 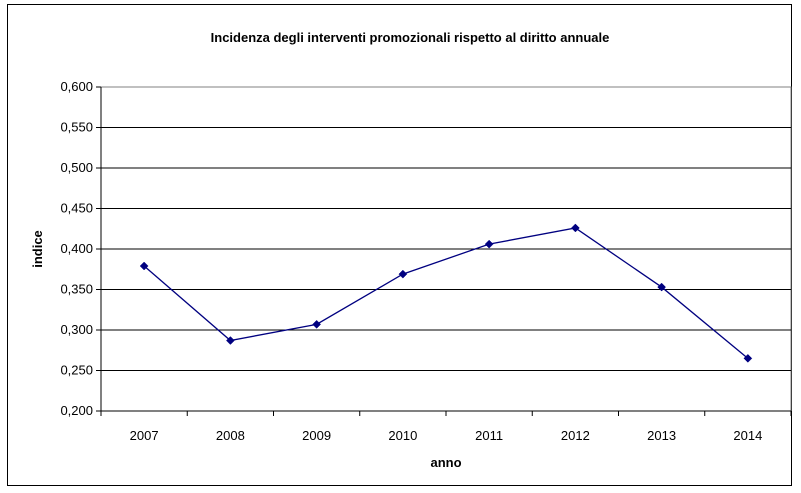 I want to click on x-tick-label: 2009, so click(x=316, y=435).